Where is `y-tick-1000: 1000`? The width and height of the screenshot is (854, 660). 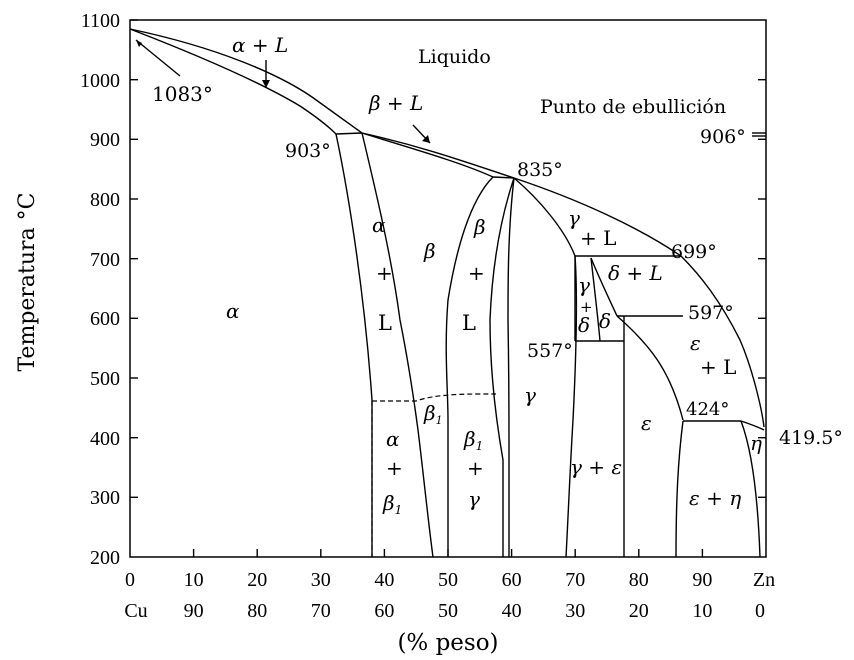
y-tick-1000: 1000 is located at coordinates (100, 81).